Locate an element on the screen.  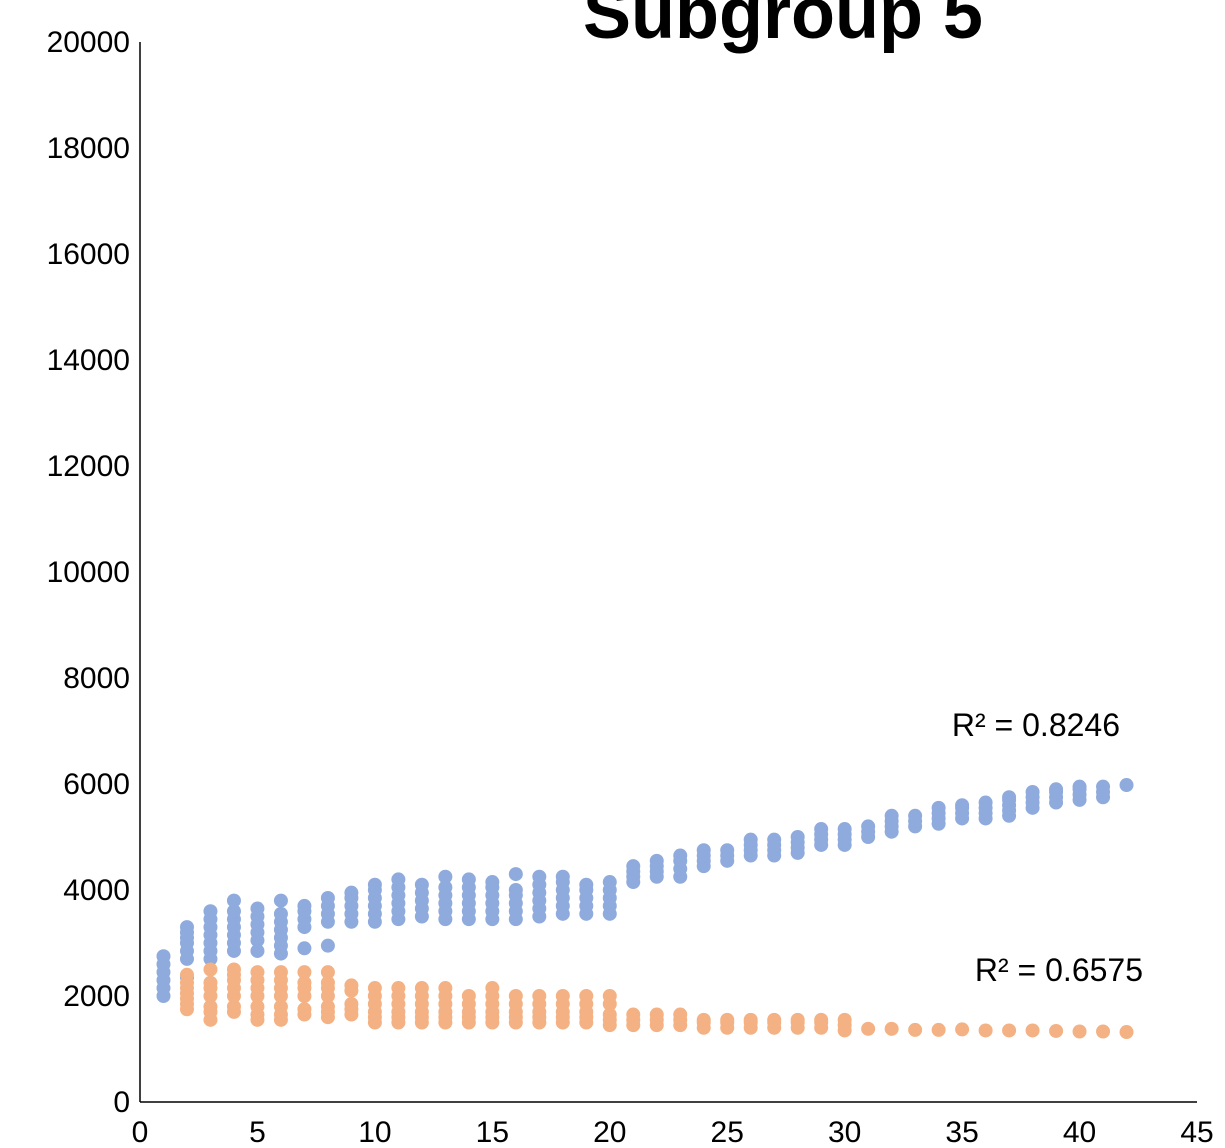
y-tick-label: 10000 is located at coordinates (88, 572).